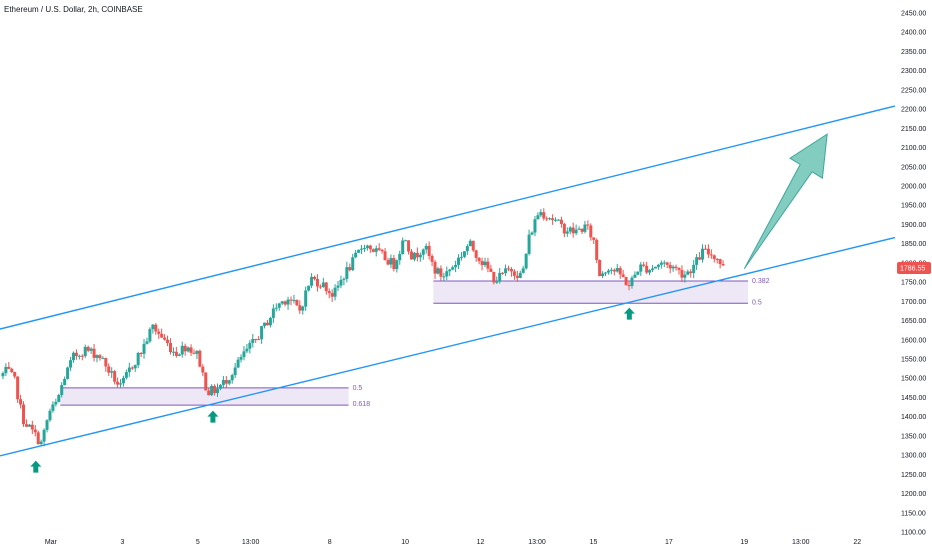  What do you see at coordinates (857, 542) in the screenshot?
I see `x-tick-label: 22` at bounding box center [857, 542].